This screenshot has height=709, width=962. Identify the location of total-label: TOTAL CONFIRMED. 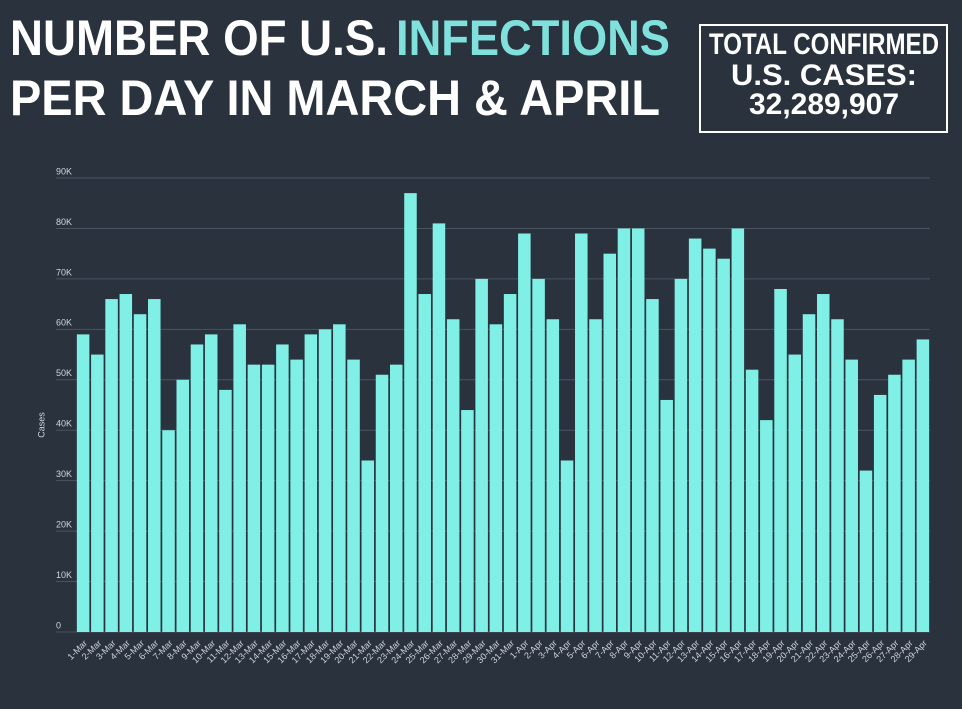
(824, 44).